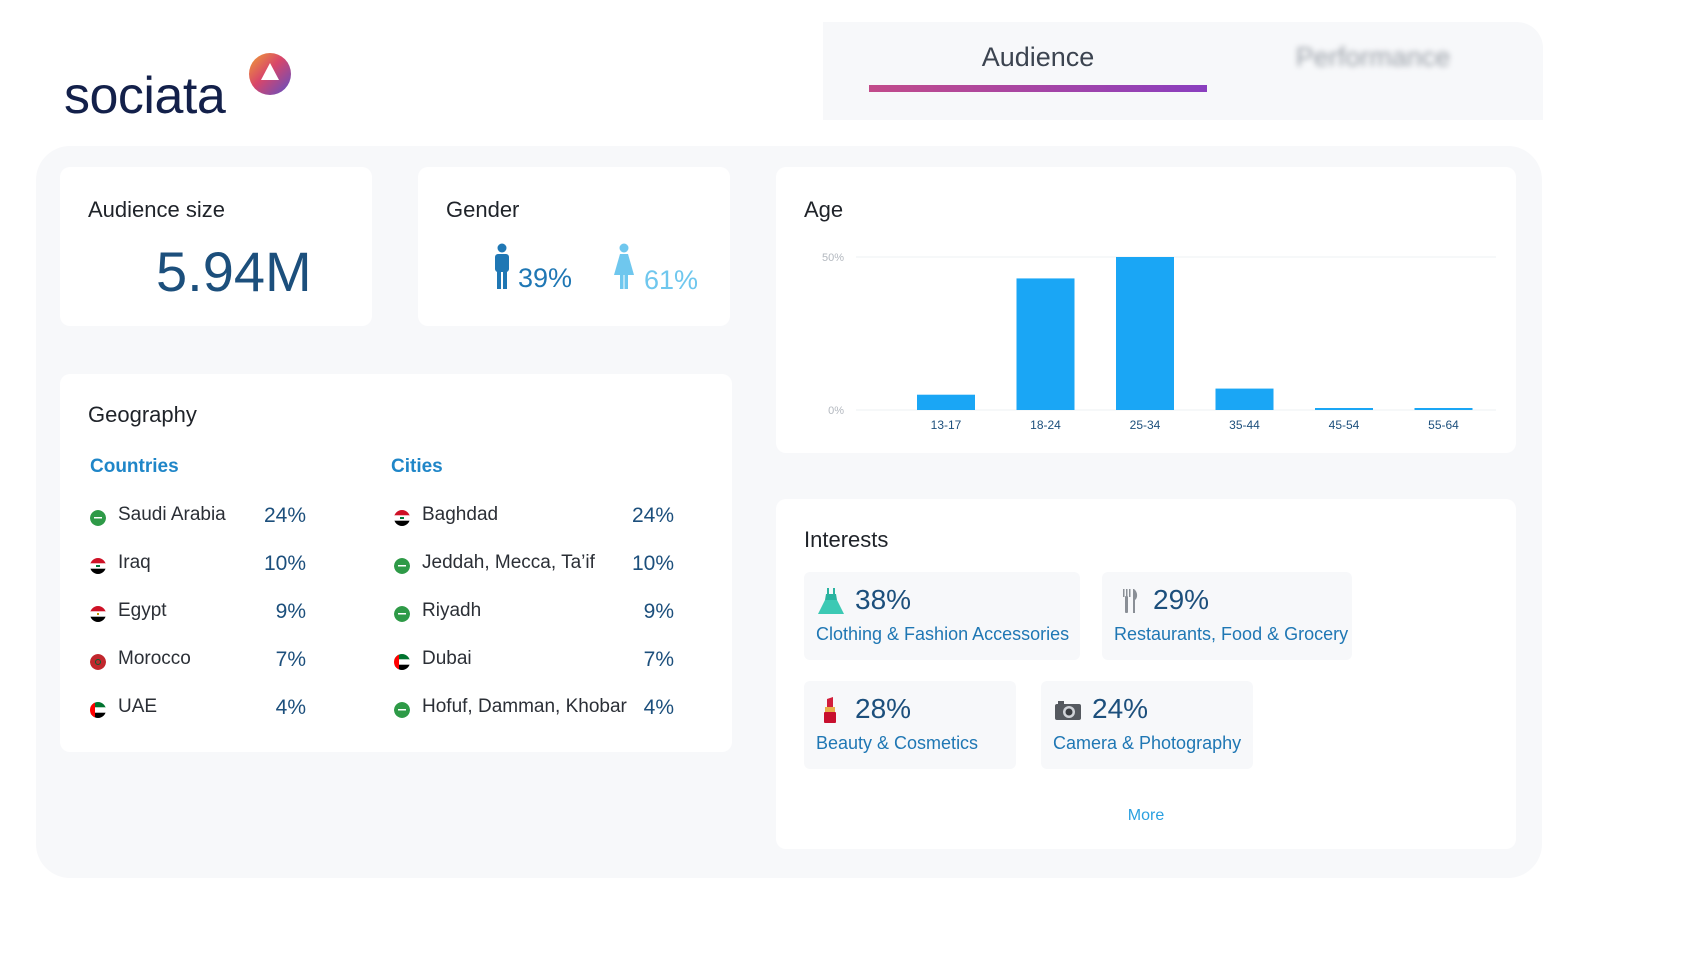 Image resolution: width=1700 pixels, height=974 pixels. Describe the element at coordinates (508, 562) in the screenshot. I see `city-name: Jeddah, Mecca, Ta’if` at that location.